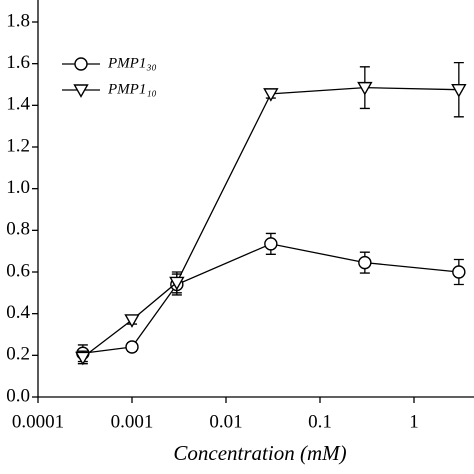 The width and height of the screenshot is (474, 474). Describe the element at coordinates (18, 187) in the screenshot. I see `y-tick-label: 1.0` at that location.